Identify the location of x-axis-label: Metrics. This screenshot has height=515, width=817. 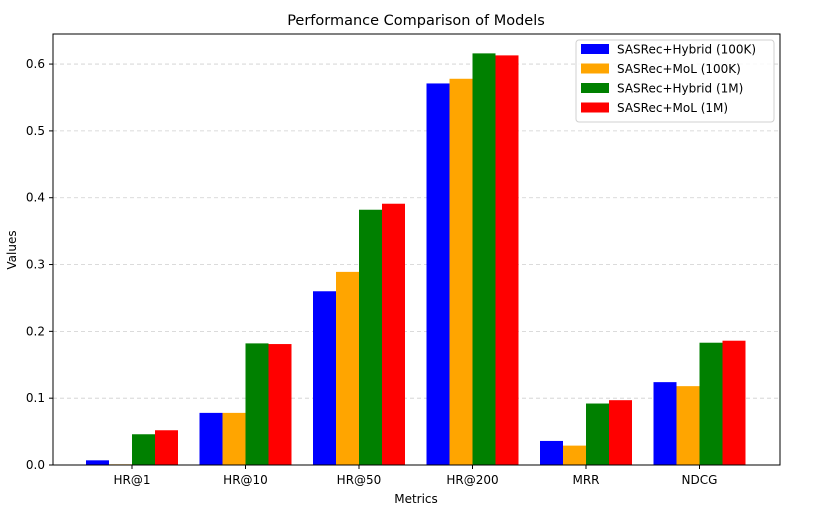
(416, 499).